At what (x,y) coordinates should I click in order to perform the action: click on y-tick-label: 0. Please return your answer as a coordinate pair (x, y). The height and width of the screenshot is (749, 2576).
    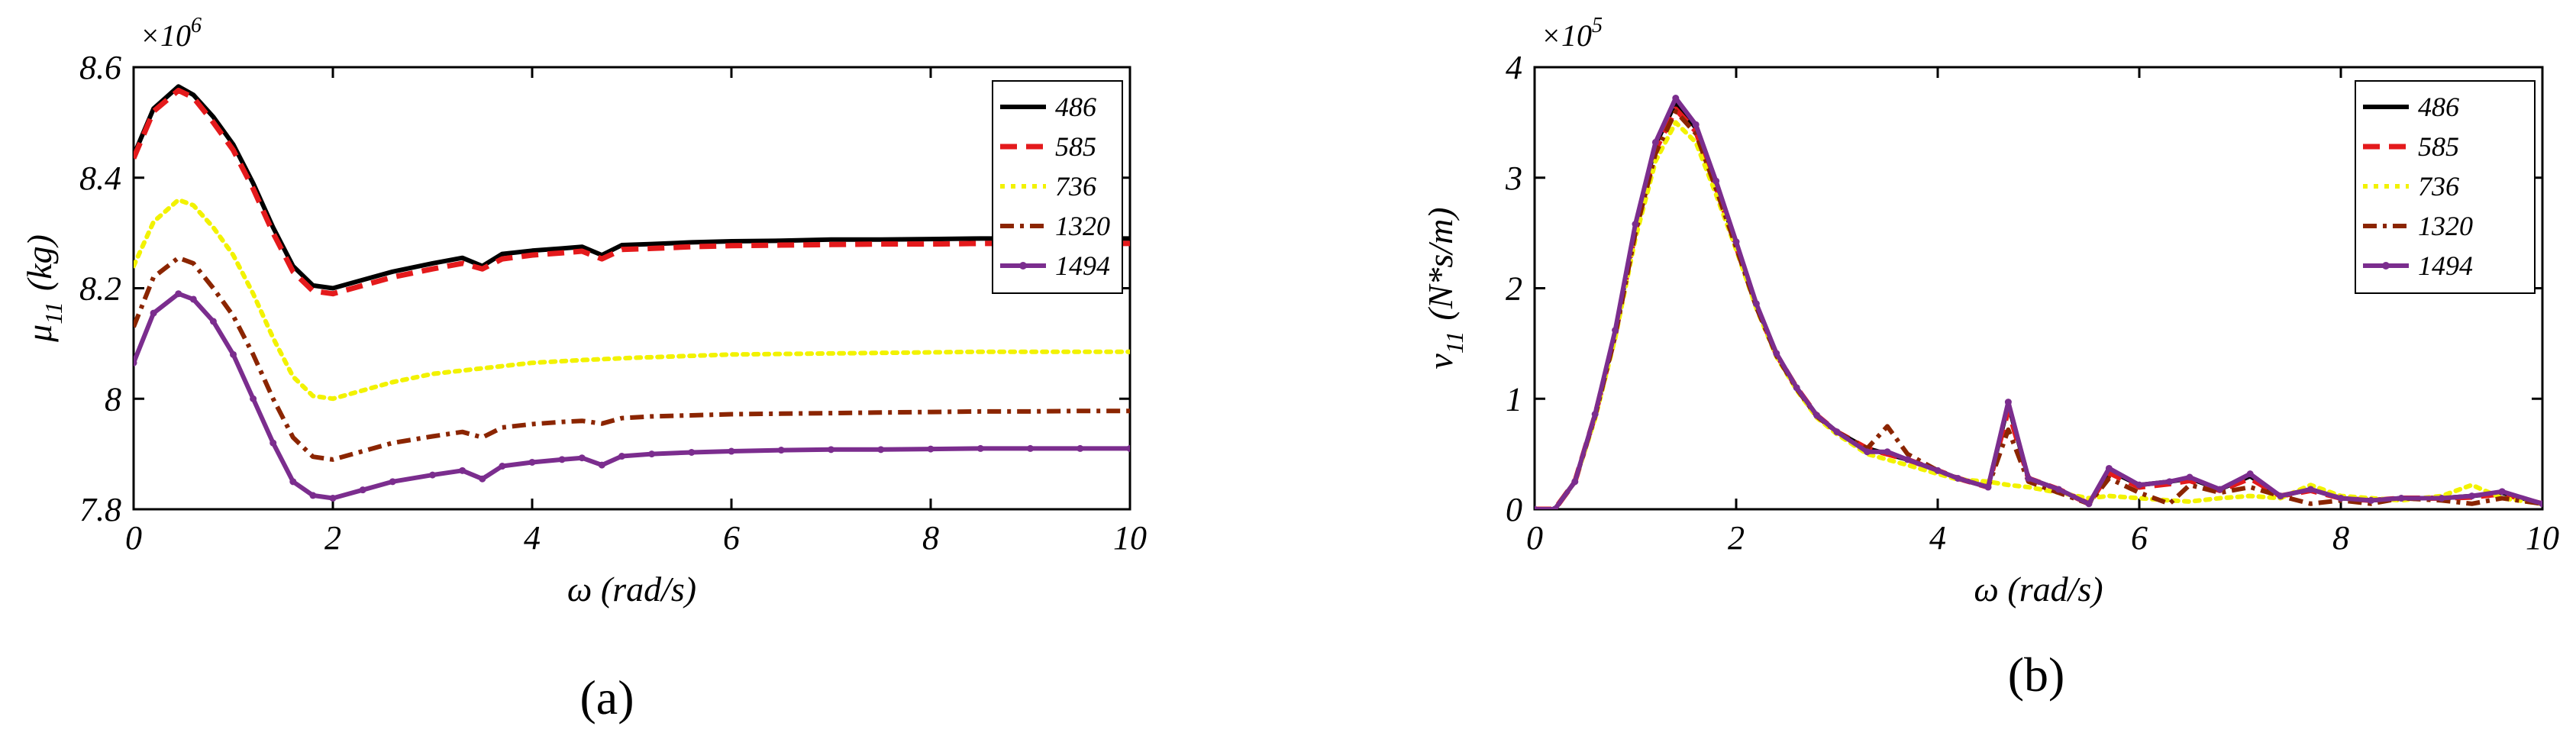
    Looking at the image, I should click on (1514, 509).